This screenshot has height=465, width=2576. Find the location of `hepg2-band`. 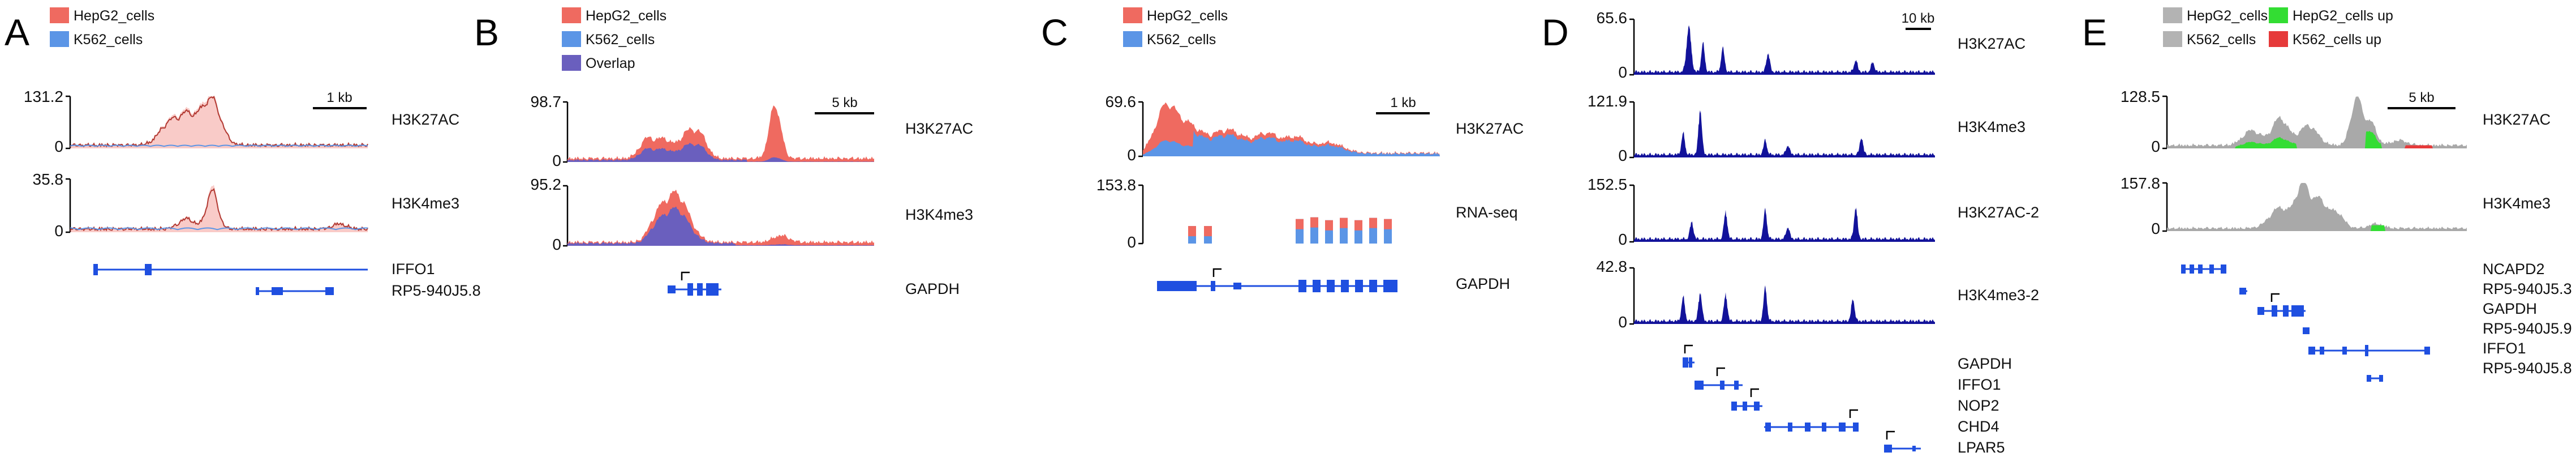

hepg2-band is located at coordinates (219, 208).